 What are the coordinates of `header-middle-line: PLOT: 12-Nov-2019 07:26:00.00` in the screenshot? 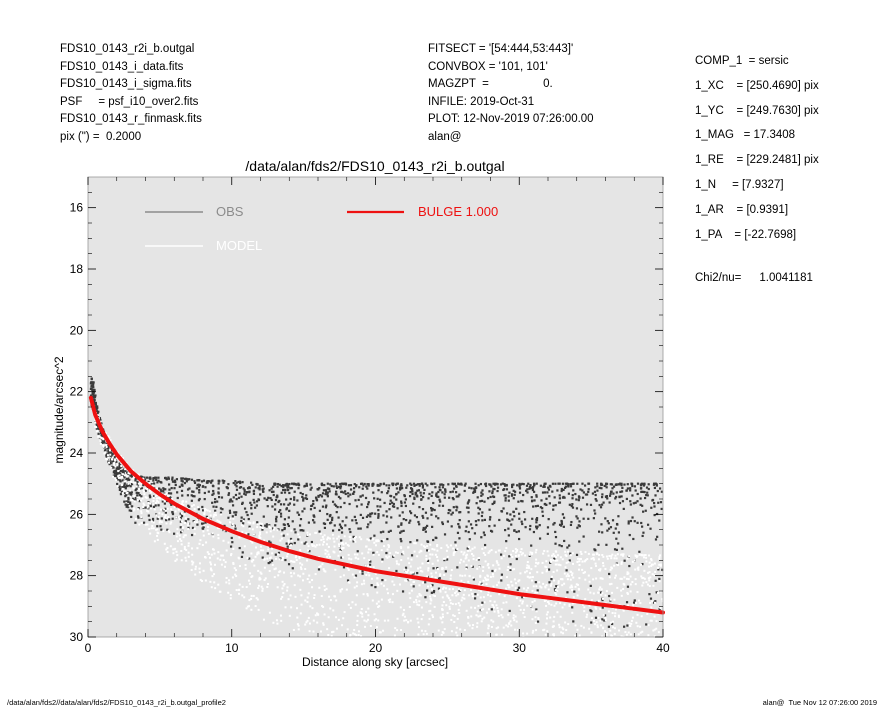 It's located at (511, 119).